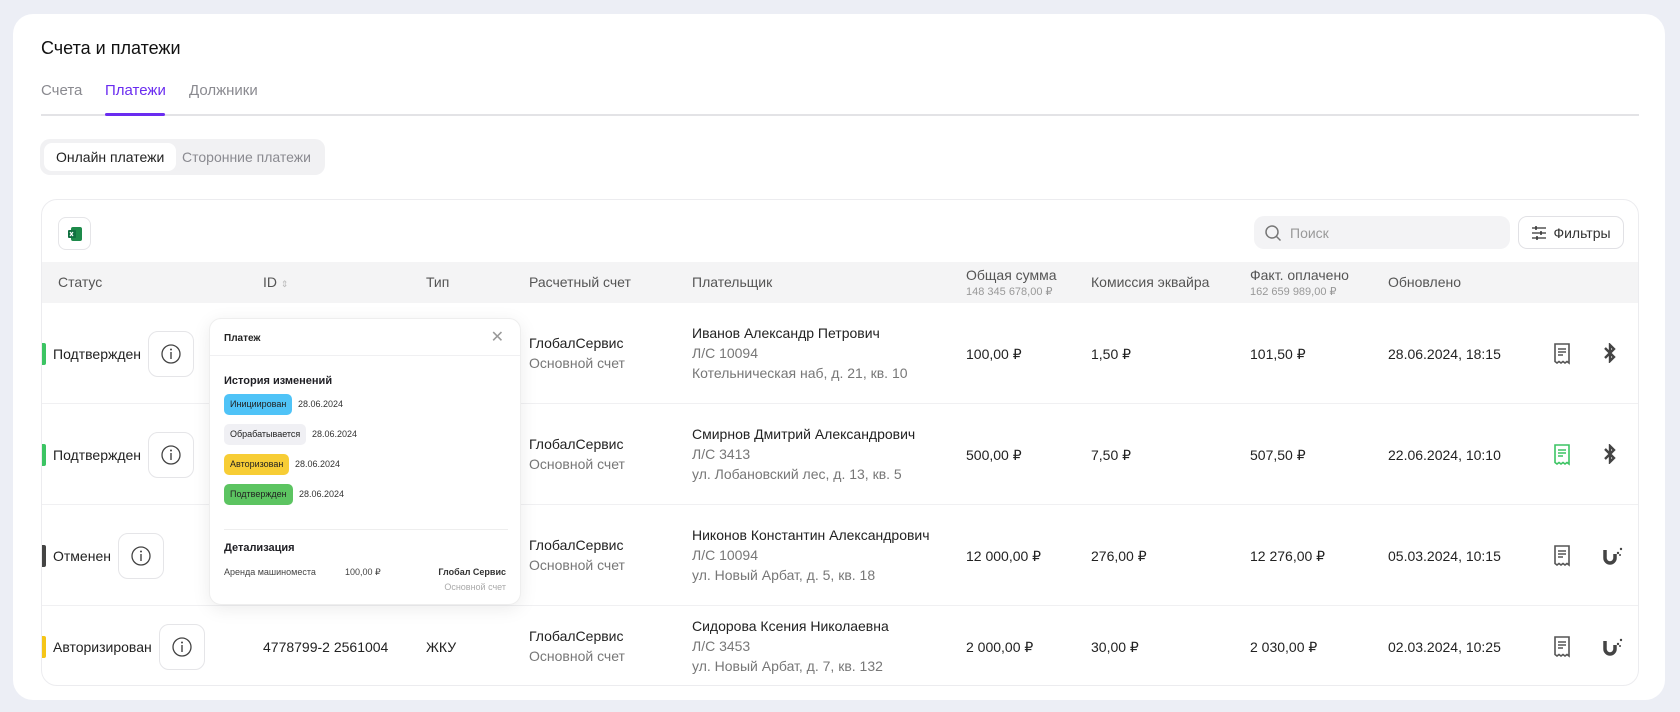 Image resolution: width=1680 pixels, height=712 pixels. I want to click on paid-amount: 2 030,00 ₽, so click(1284, 646).